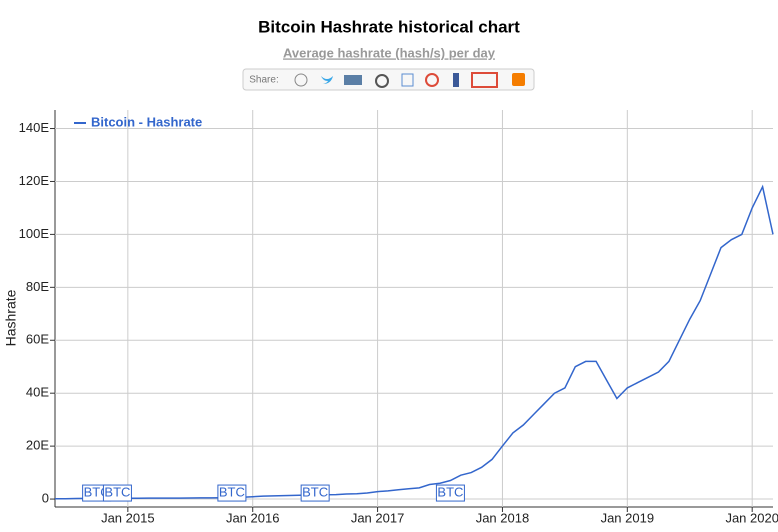 The image size is (778, 532). Describe the element at coordinates (37, 392) in the screenshot. I see `y-tick-label: 40E` at that location.